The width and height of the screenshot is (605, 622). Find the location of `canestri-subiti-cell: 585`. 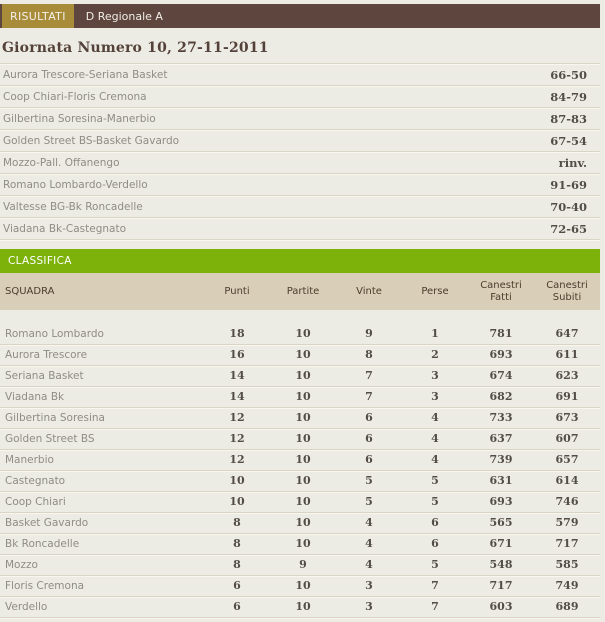

canestri-subiti-cell: 585 is located at coordinates (567, 564).